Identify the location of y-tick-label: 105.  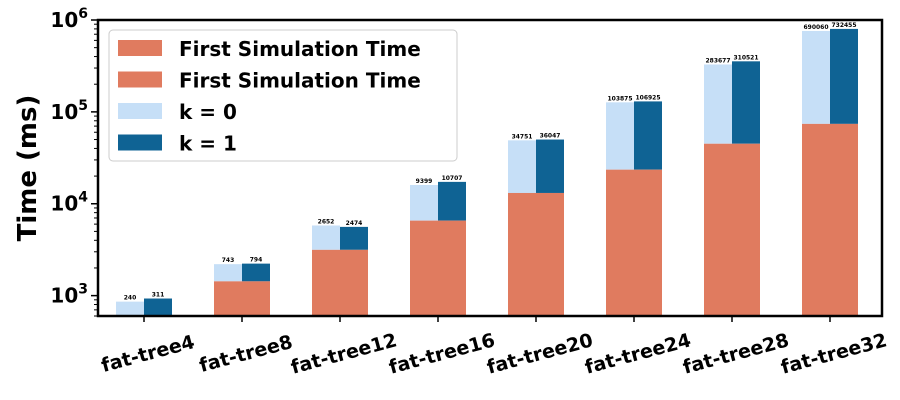
(69, 111).